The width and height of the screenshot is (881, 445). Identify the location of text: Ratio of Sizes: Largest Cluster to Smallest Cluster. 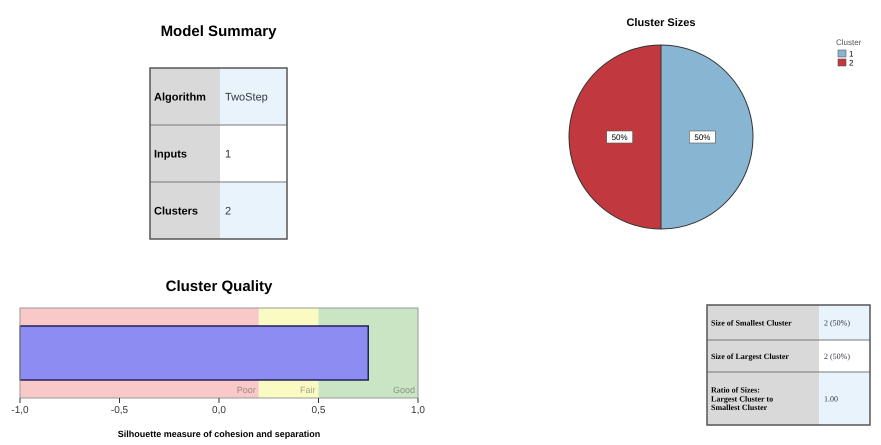
(742, 399).